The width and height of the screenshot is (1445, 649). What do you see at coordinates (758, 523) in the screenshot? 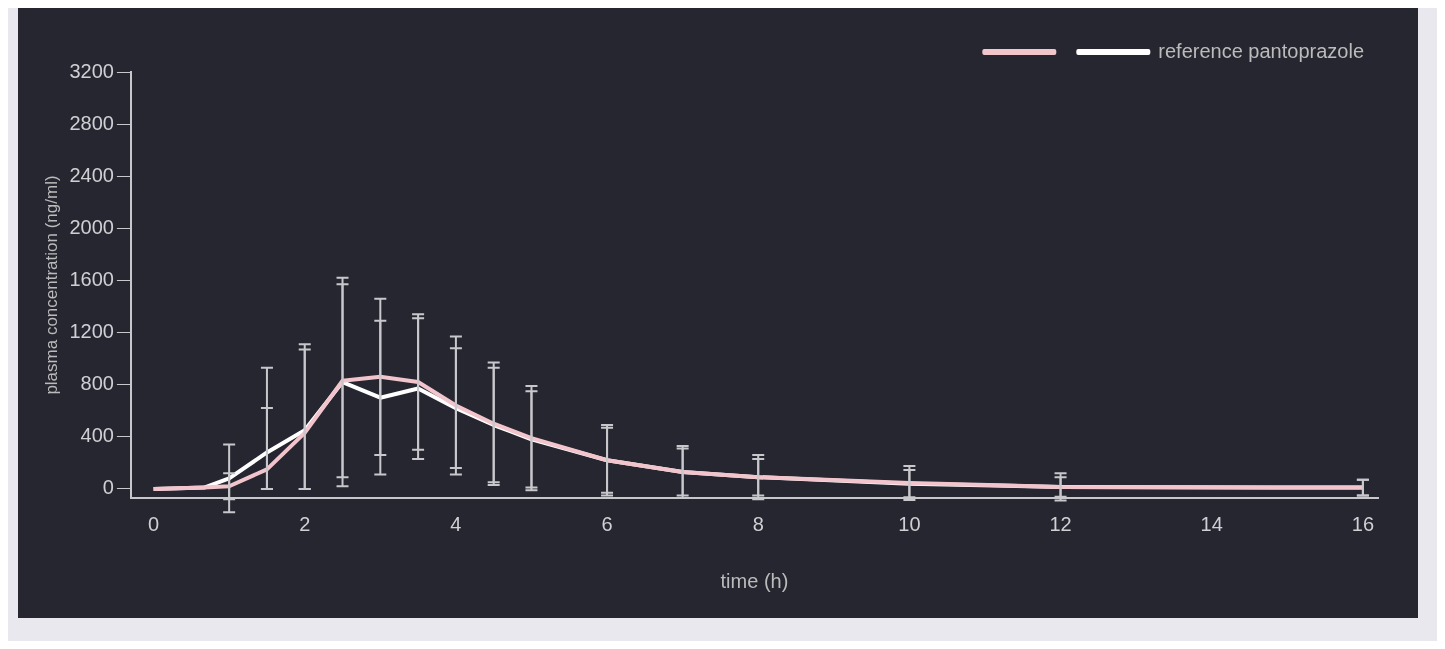
I see `x-tick-label: 8` at bounding box center [758, 523].